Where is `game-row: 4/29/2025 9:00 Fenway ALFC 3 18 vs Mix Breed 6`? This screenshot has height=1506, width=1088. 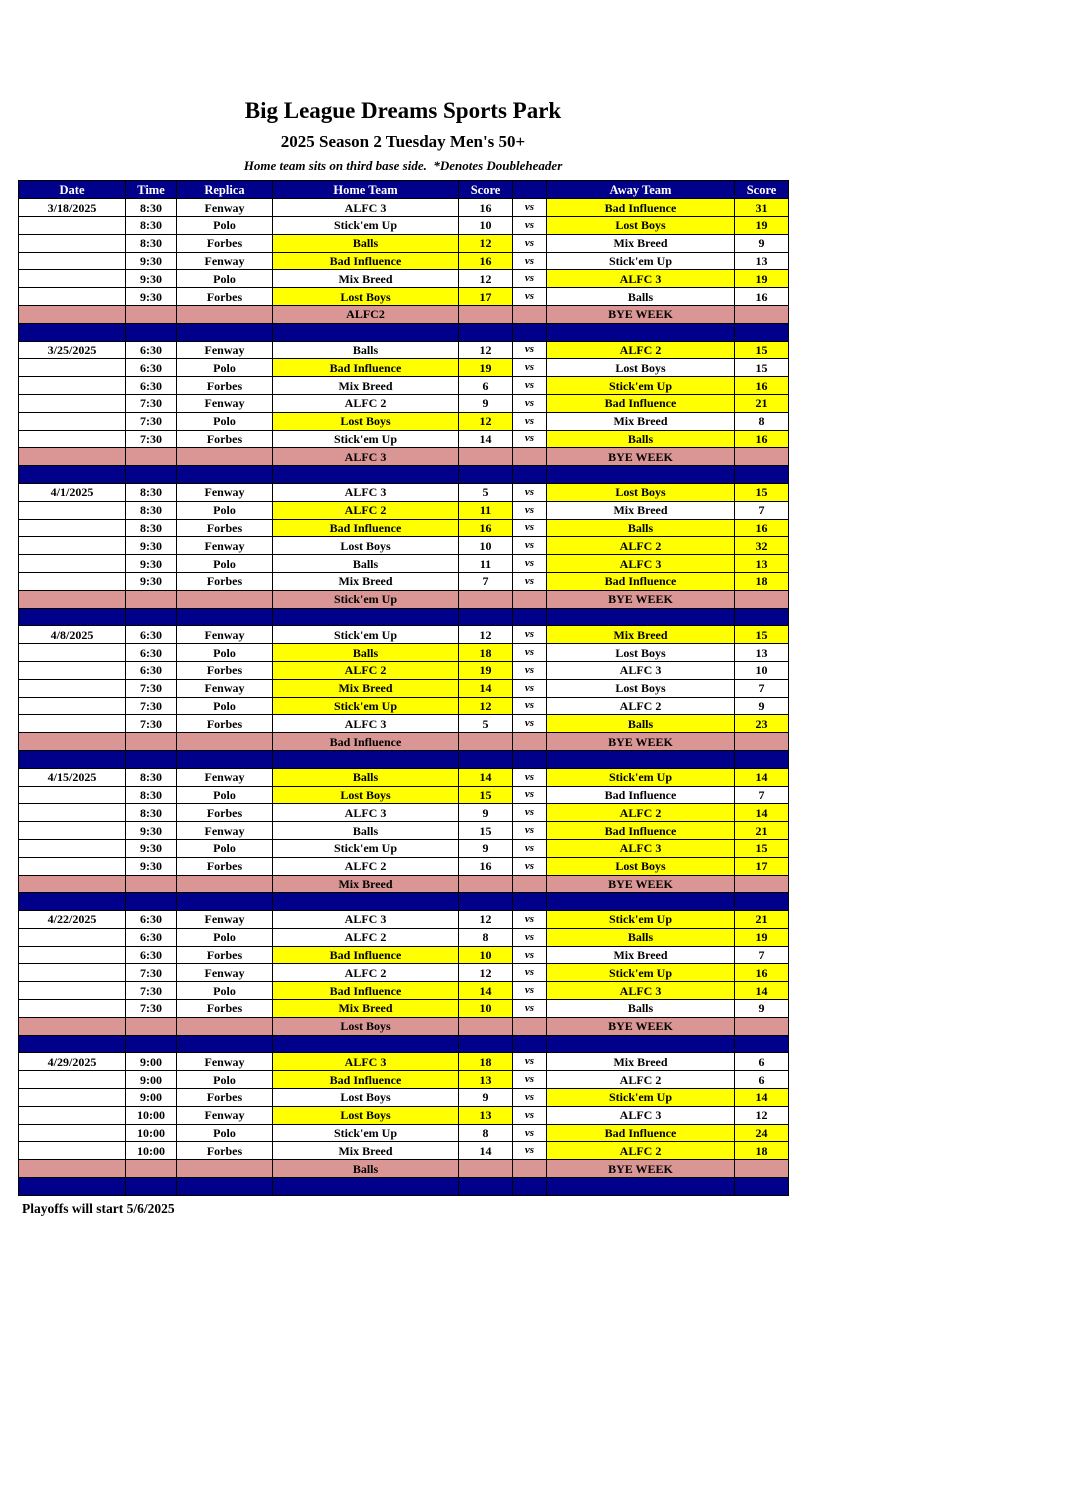
game-row: 4/29/2025 9:00 Fenway ALFC 3 18 vs Mix Breed 6 is located at coordinates (403, 1062).